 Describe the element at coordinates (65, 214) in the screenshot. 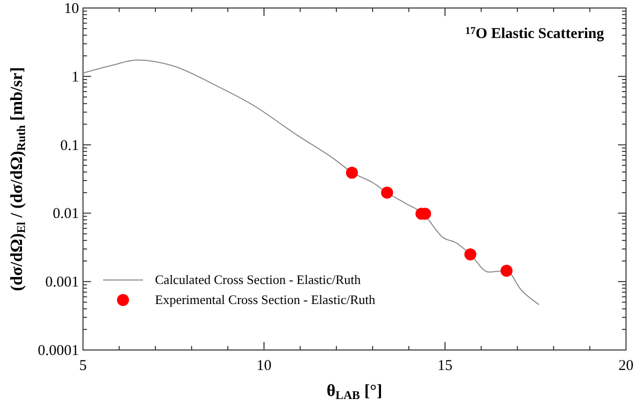

I see `y-tick-label: 0.01` at that location.